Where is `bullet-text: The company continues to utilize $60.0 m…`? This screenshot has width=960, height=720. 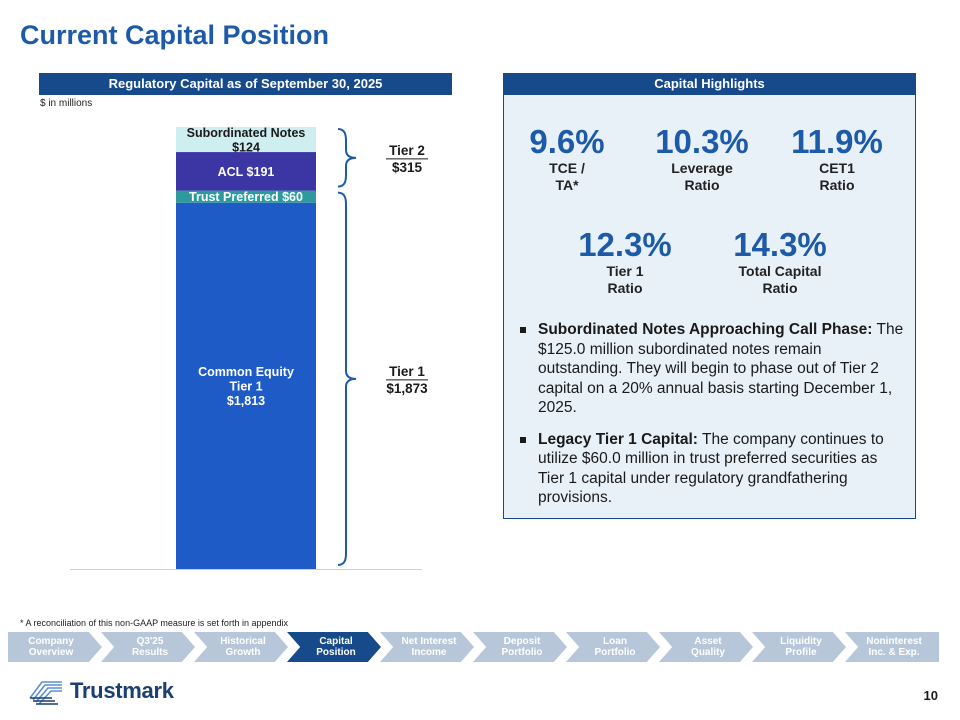
bullet-text: The company continues to utilize $60.0 m… is located at coordinates (711, 468).